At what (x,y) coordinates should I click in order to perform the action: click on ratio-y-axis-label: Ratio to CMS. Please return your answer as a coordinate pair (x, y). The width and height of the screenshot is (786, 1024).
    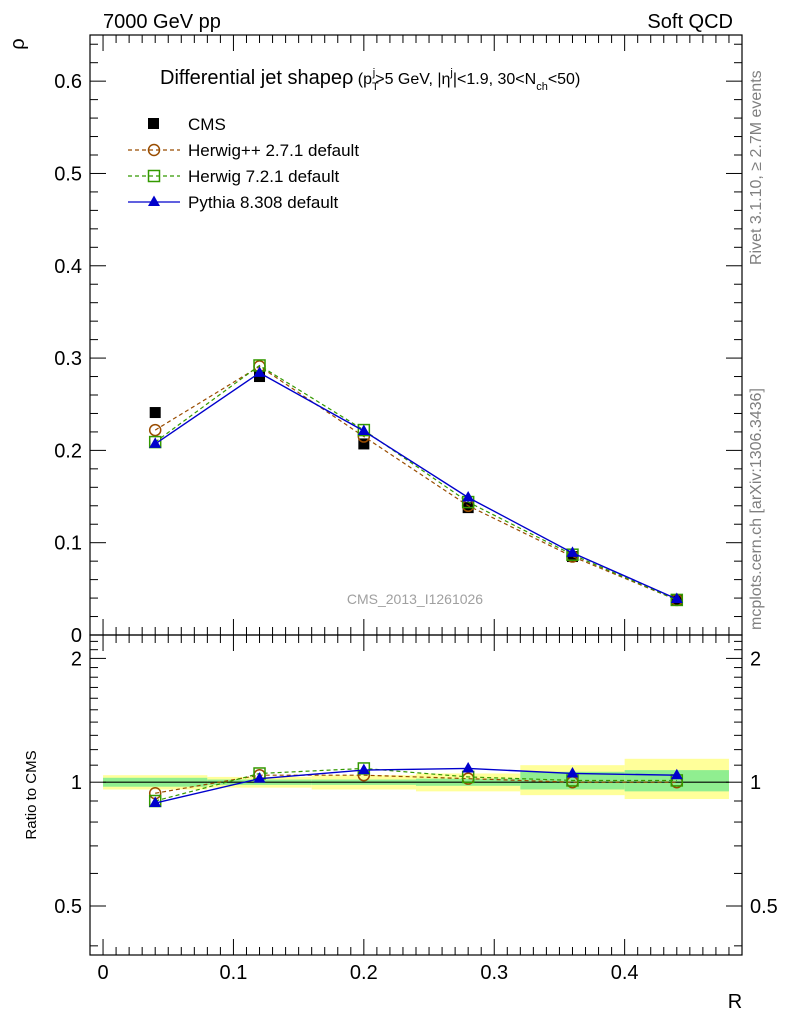
    Looking at the image, I should click on (31, 794).